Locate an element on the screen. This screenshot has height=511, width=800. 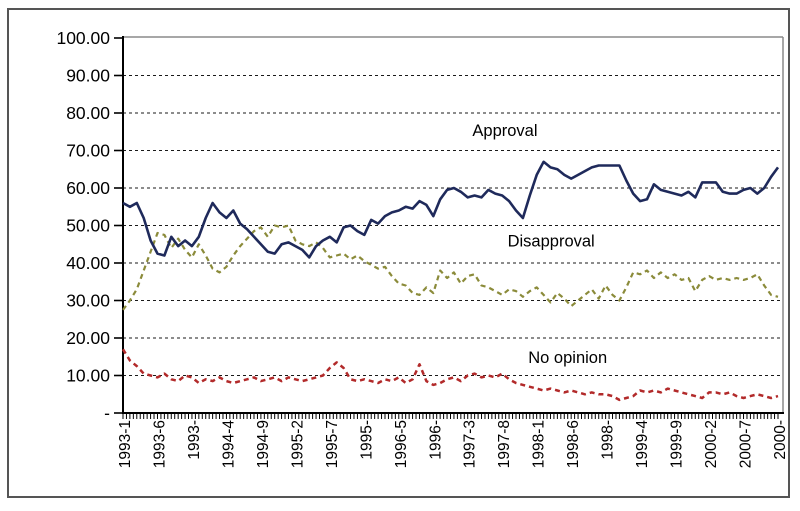
x-tick-label-1994-4: 1994-4 is located at coordinates (228, 444).